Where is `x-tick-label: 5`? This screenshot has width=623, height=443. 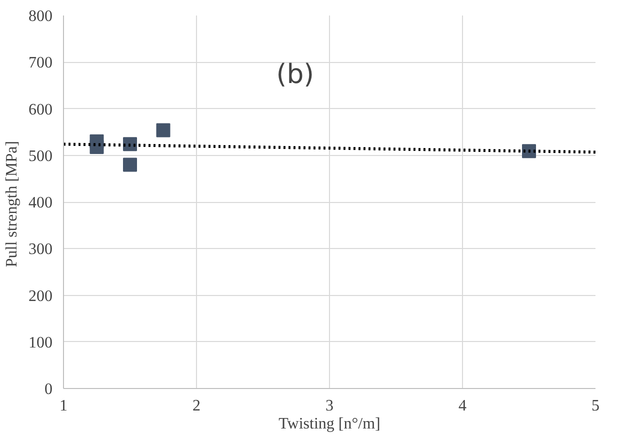 x-tick-label: 5 is located at coordinates (596, 406).